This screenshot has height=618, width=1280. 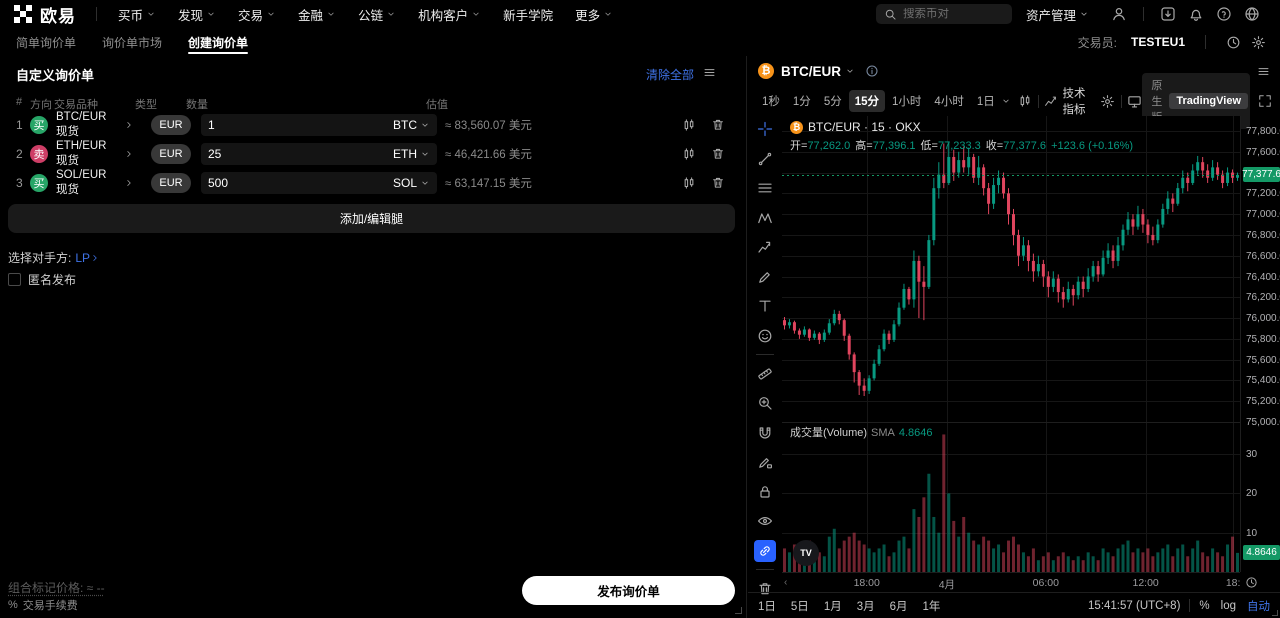 What do you see at coordinates (1208, 101) in the screenshot?
I see `tradingview-version-button: TradingView` at bounding box center [1208, 101].